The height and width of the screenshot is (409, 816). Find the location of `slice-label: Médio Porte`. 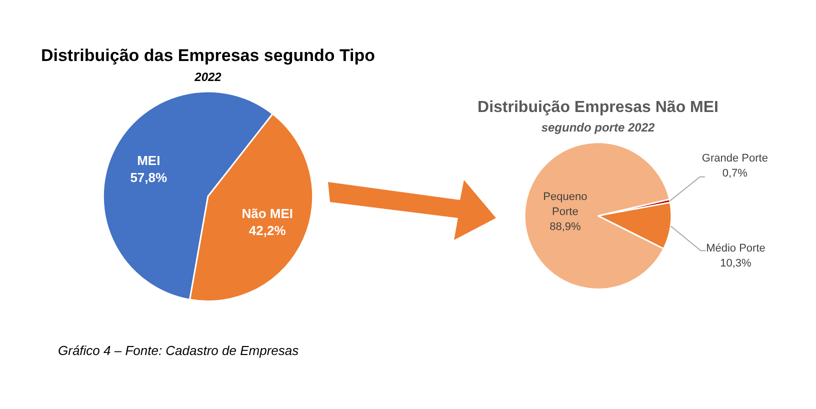

slice-label: Médio Porte is located at coordinates (736, 248).